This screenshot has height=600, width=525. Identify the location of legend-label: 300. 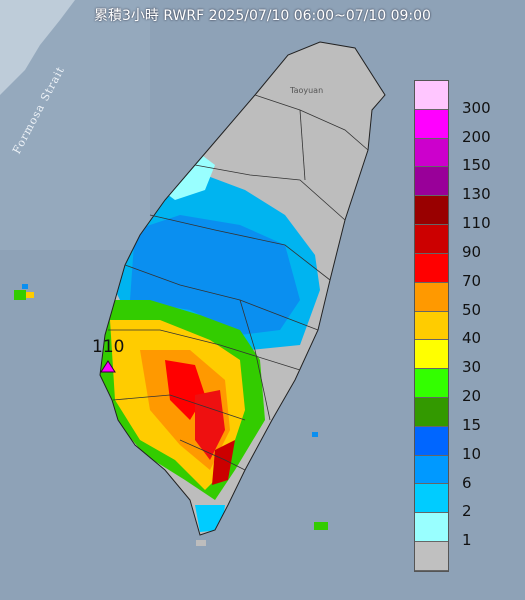
(476, 107).